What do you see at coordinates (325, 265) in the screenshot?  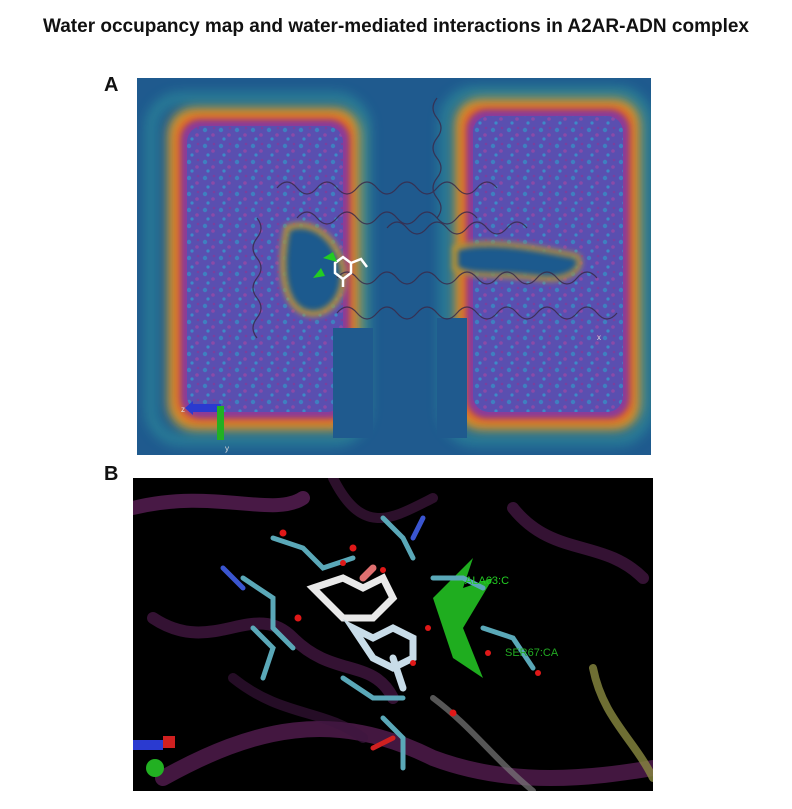 I see `ligand-highlights` at bounding box center [325, 265].